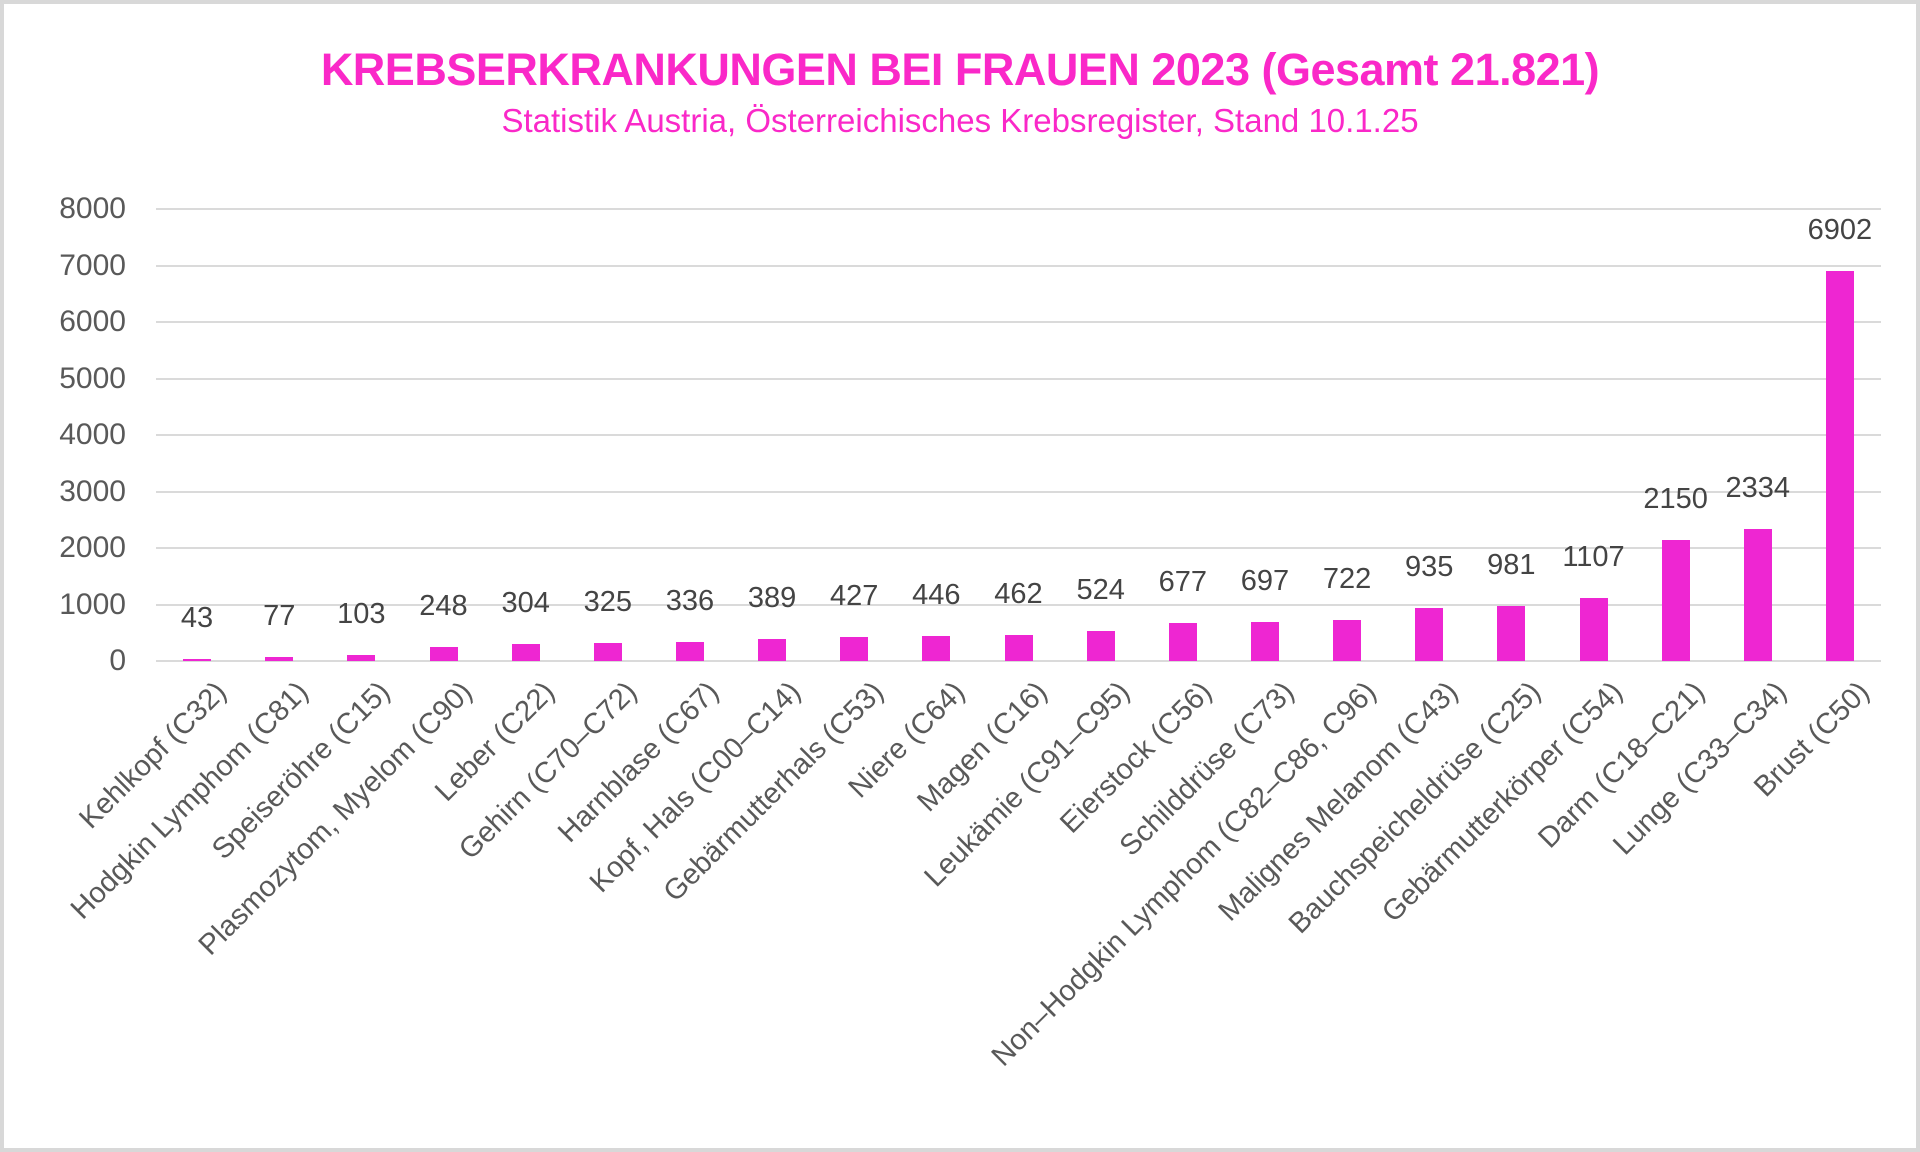 Image resolution: width=1920 pixels, height=1152 pixels. I want to click on y-tick-label: 4000, so click(92, 434).